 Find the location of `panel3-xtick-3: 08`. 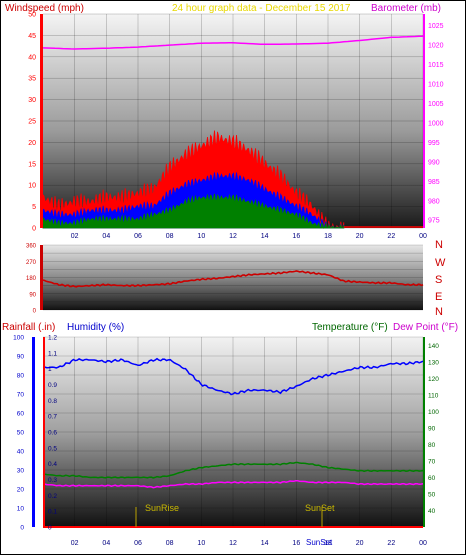

panel3-xtick-3: 08 is located at coordinates (170, 543).